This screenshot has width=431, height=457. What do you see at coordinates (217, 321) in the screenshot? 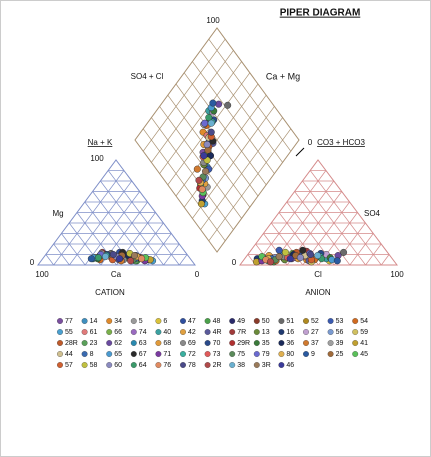
I see `legend-label: 48` at bounding box center [217, 321].